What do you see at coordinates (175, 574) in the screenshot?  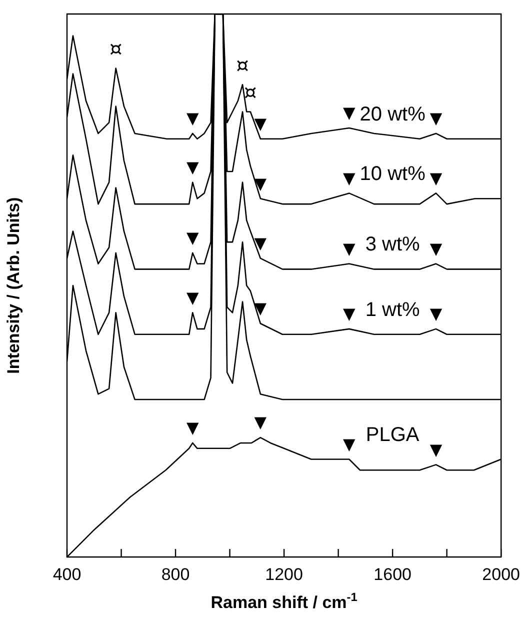 I see `x-tick-label: 800` at bounding box center [175, 574].